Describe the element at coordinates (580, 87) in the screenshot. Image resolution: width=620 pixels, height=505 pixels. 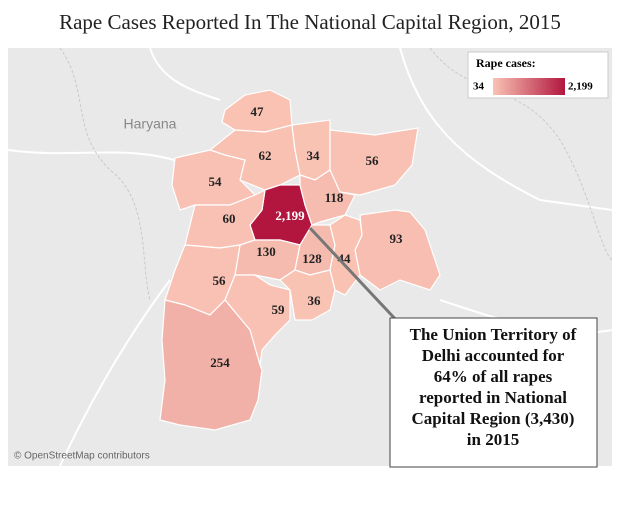
I see `legend-max: 2,199` at that location.